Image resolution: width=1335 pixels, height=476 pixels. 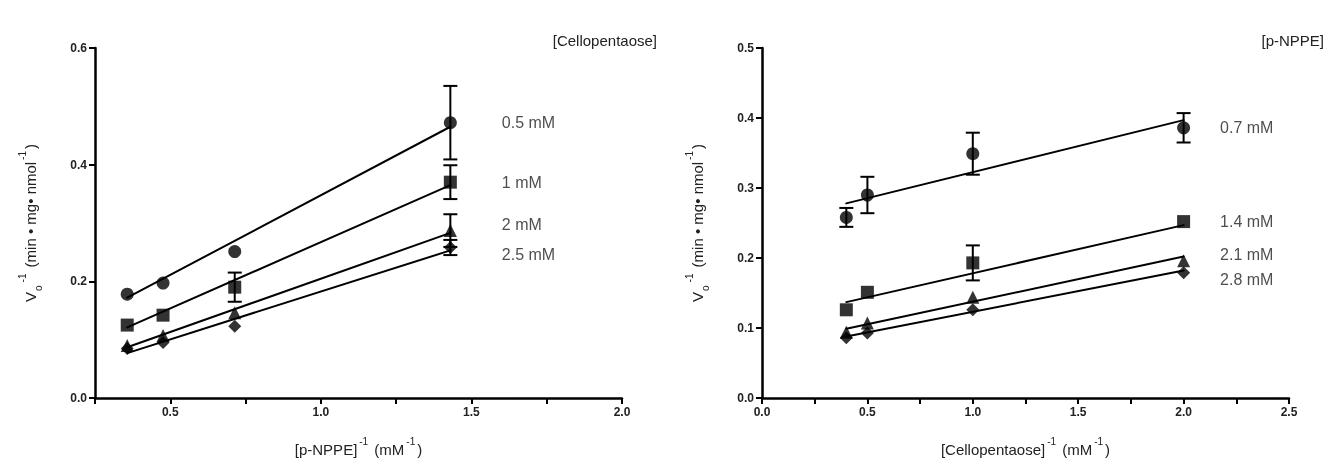 I want to click on text: 2 mM, so click(x=521, y=225).